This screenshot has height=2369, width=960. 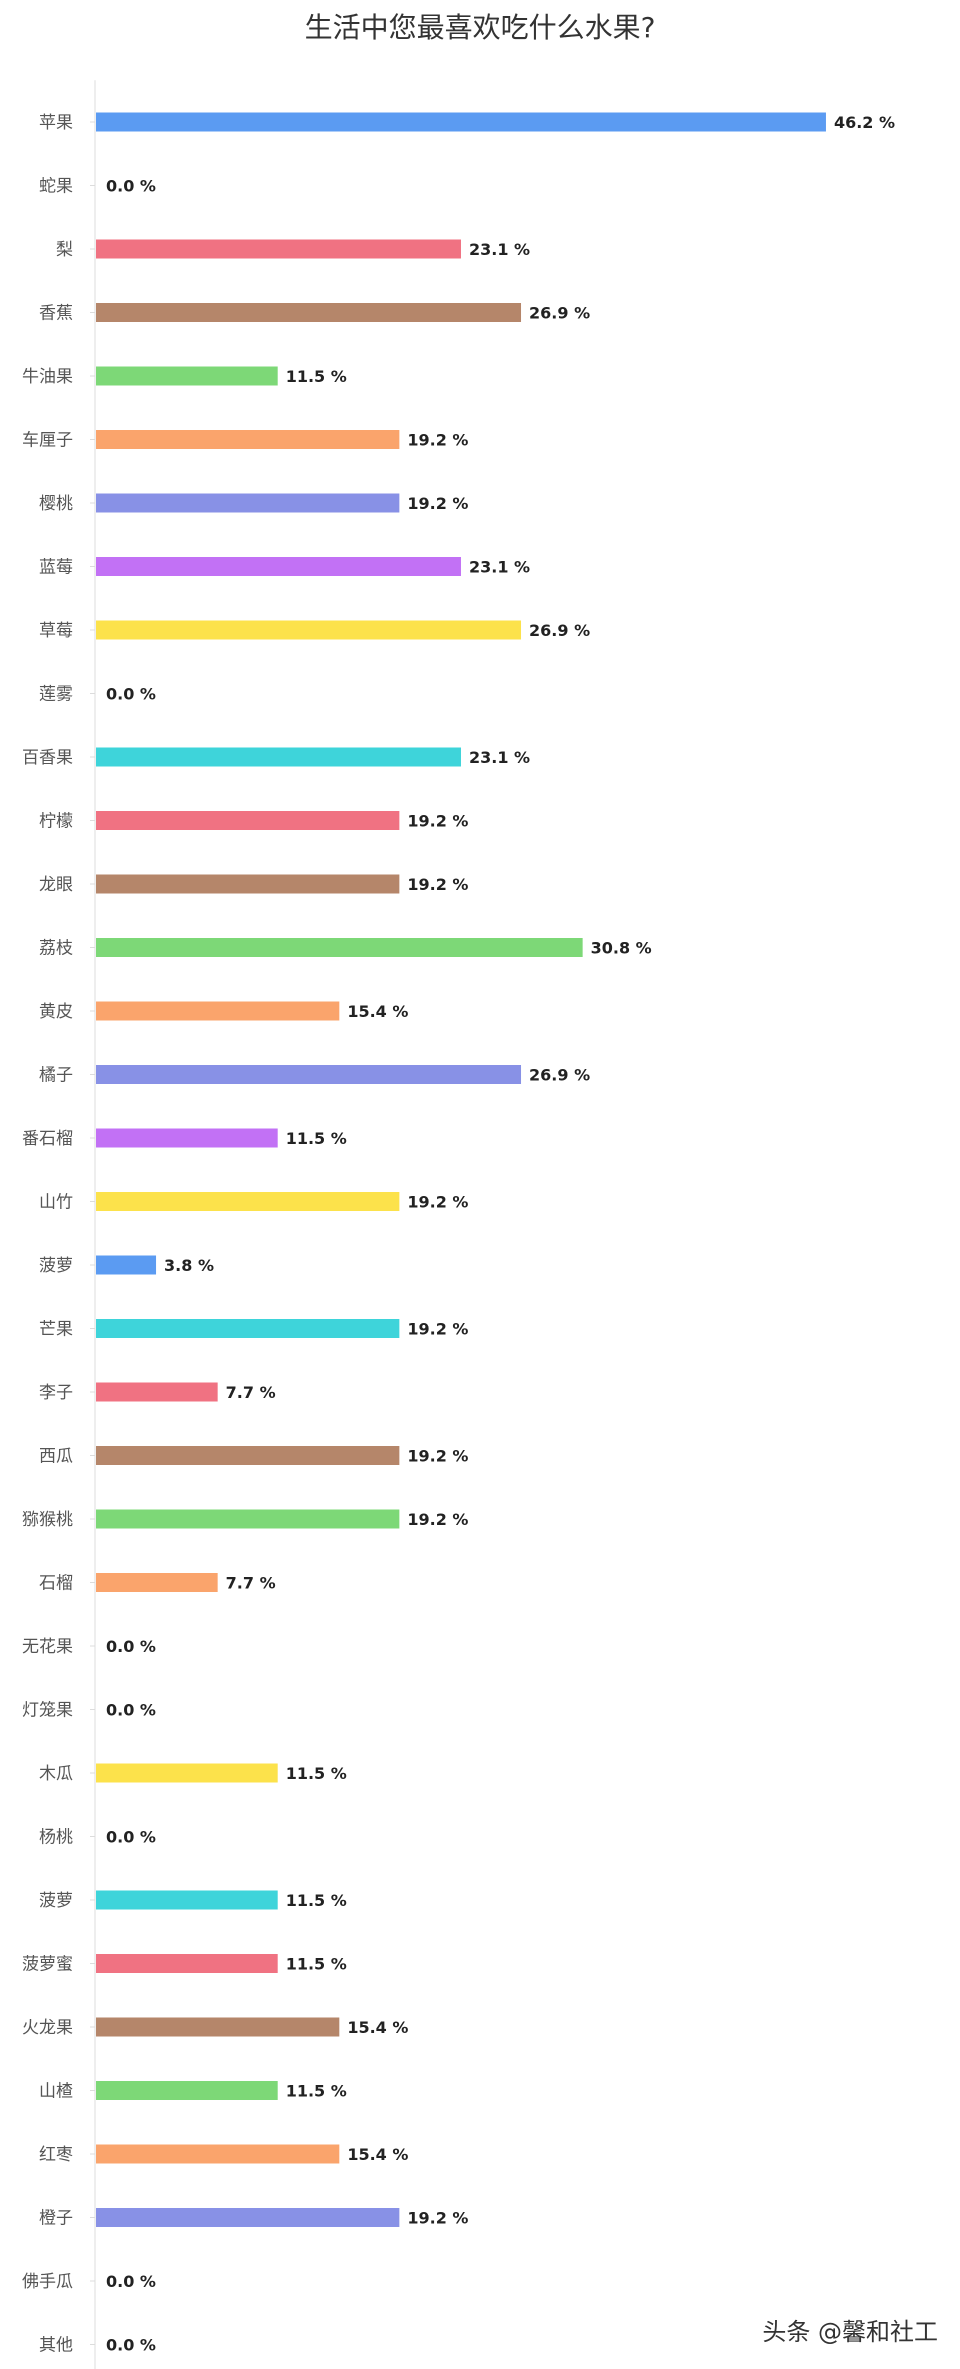 I want to click on category-label: 火龙果, so click(x=47, y=2028).